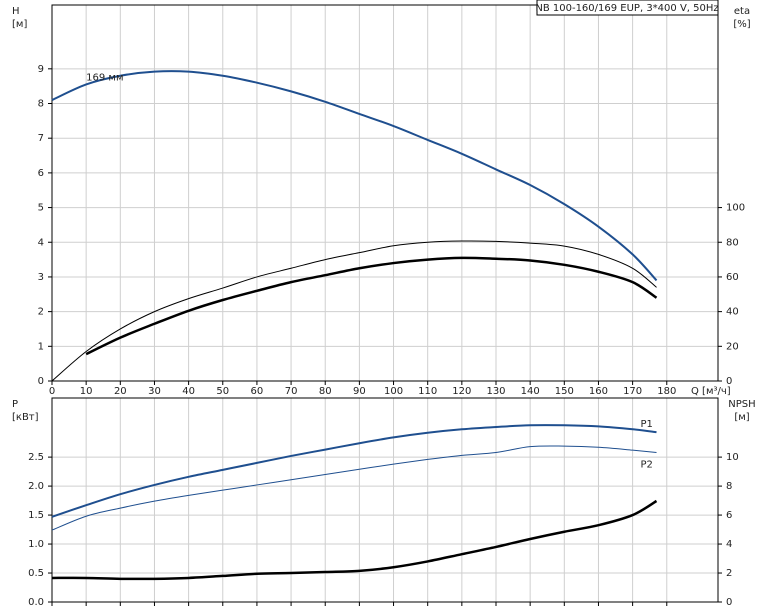 The width and height of the screenshot is (774, 611). I want to click on y-axis-label: H, so click(16, 11).